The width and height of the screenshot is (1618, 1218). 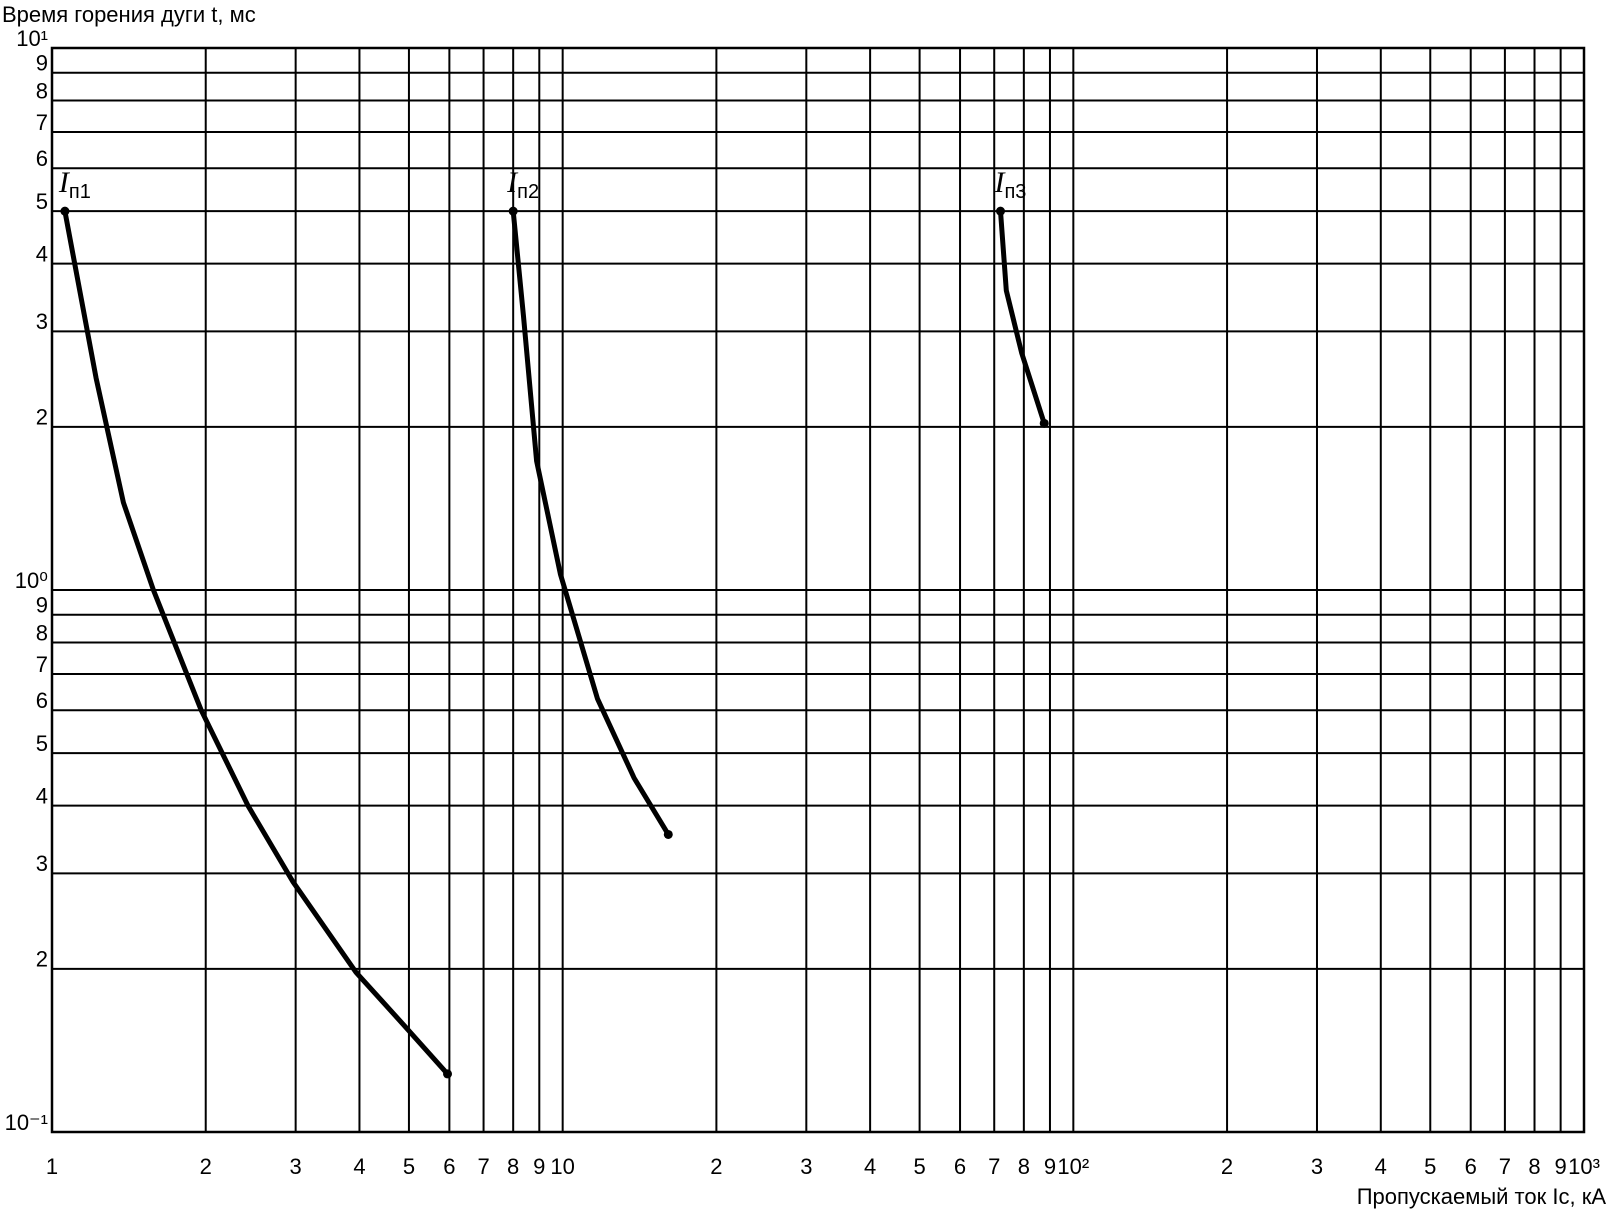 What do you see at coordinates (31, 580) in the screenshot?
I see `y-tick-label: 10⁰` at bounding box center [31, 580].